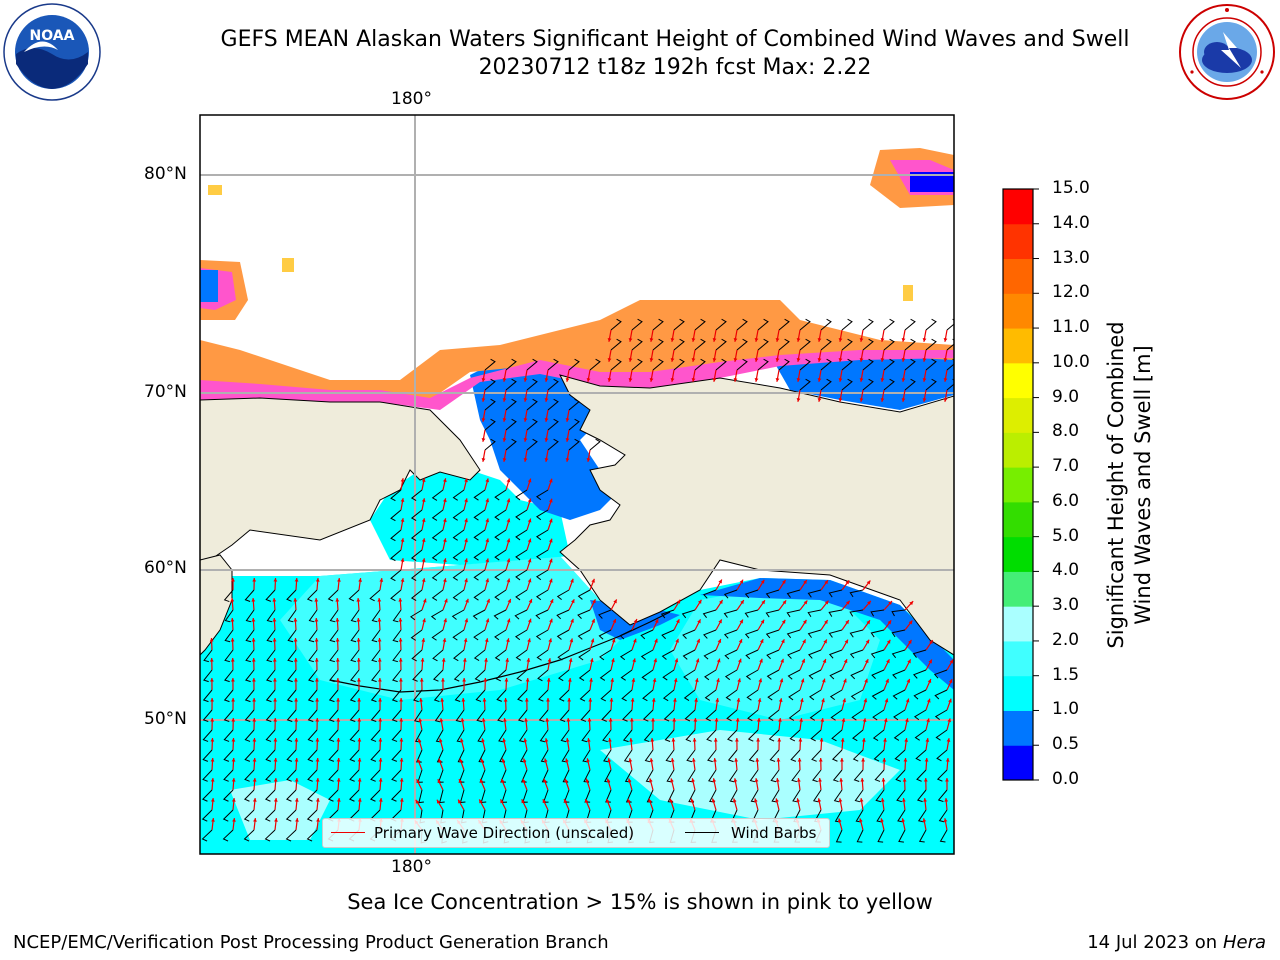 The width and height of the screenshot is (1280, 960). I want to click on lat-label-60: 60°N, so click(165, 568).